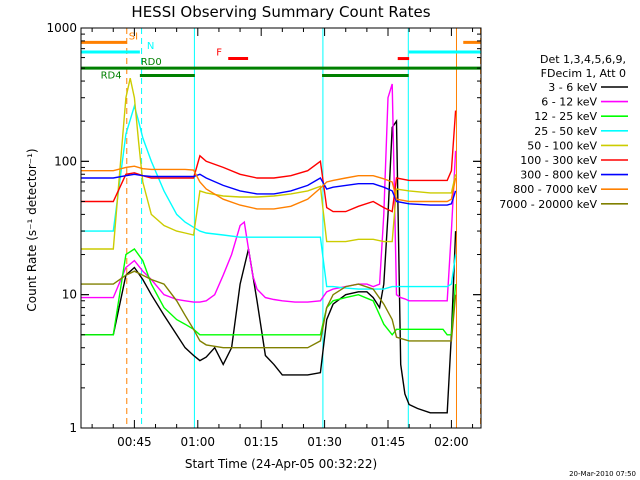  Describe the element at coordinates (197, 442) in the screenshot. I see `x-tick-label: 01:00` at that location.